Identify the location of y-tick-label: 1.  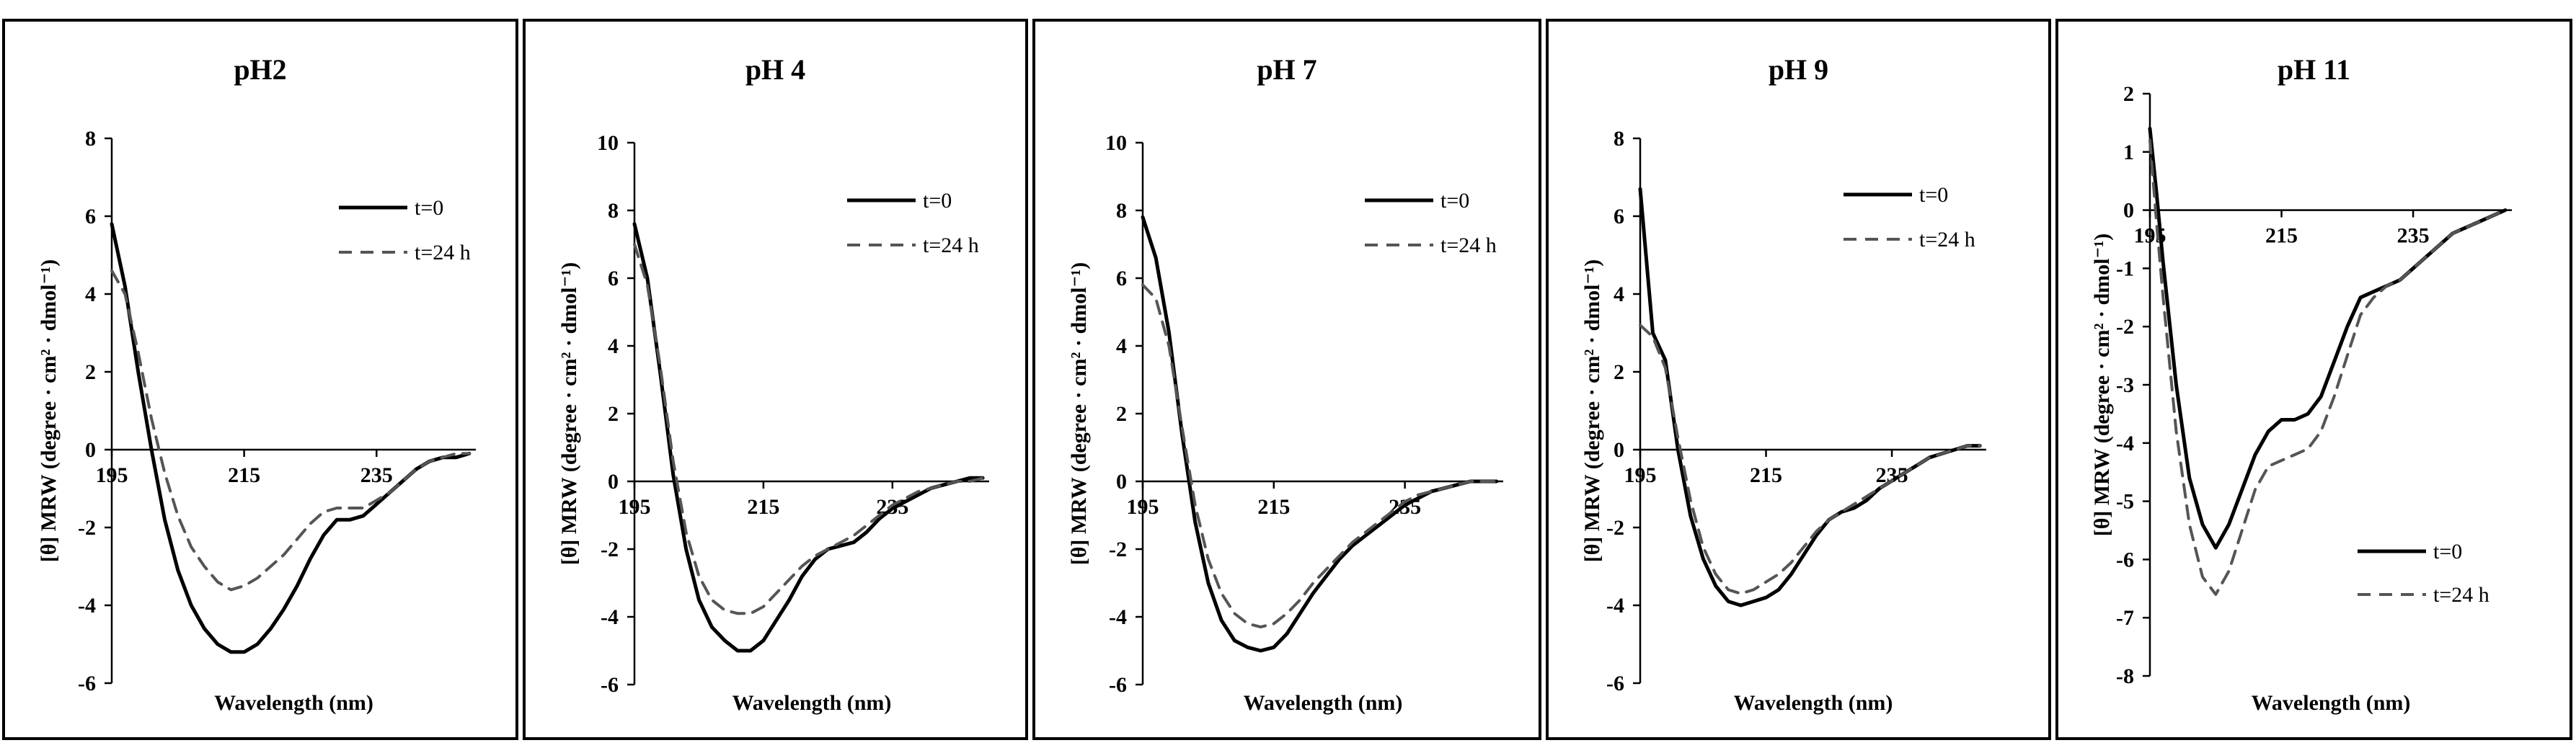
(2128, 152).